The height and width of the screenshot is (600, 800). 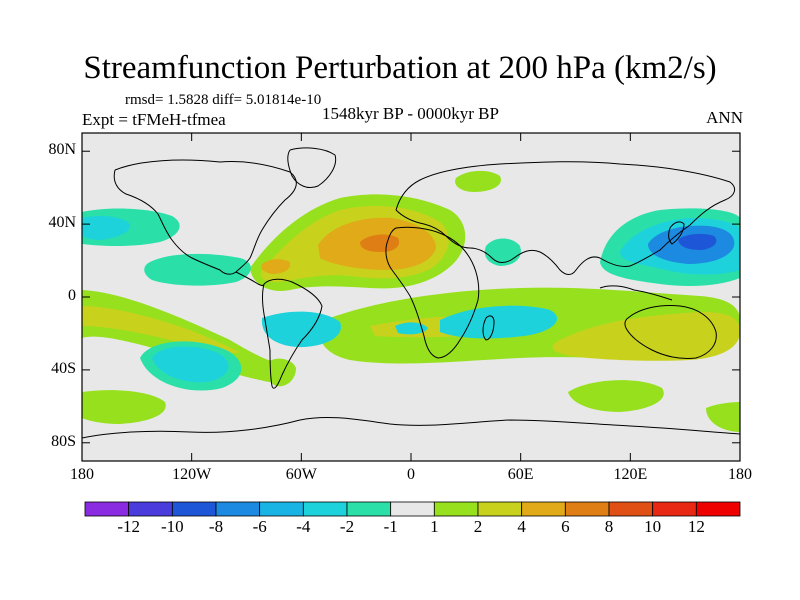 What do you see at coordinates (301, 474) in the screenshot?
I see `lon-tick-label: 60W` at bounding box center [301, 474].